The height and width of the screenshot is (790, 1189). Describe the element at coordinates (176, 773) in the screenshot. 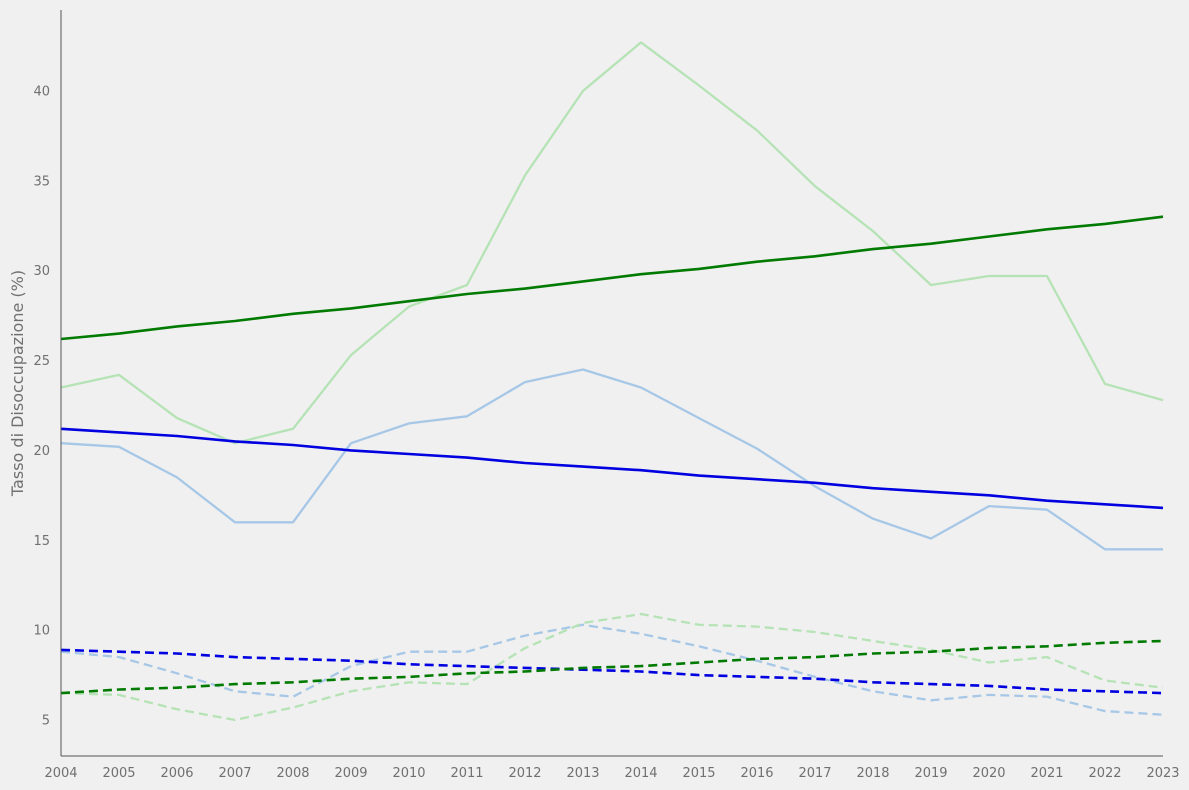

I see `x-tick-label: 2006` at that location.